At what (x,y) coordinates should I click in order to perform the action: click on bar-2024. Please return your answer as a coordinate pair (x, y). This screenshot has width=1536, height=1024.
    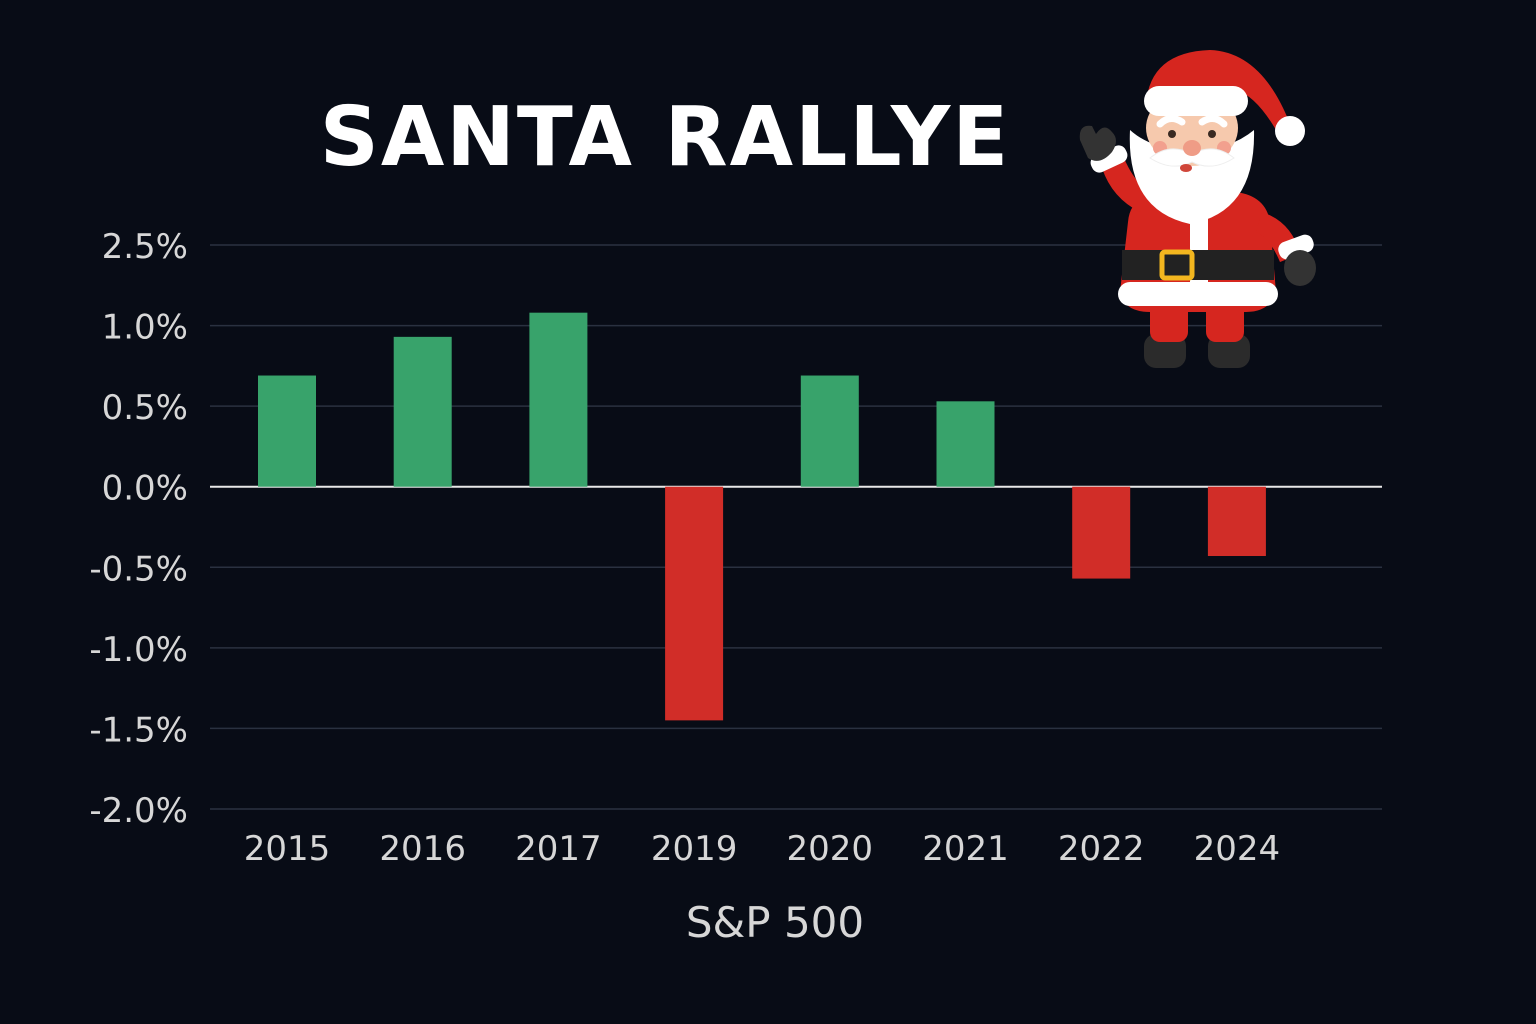
    Looking at the image, I should click on (1236, 521).